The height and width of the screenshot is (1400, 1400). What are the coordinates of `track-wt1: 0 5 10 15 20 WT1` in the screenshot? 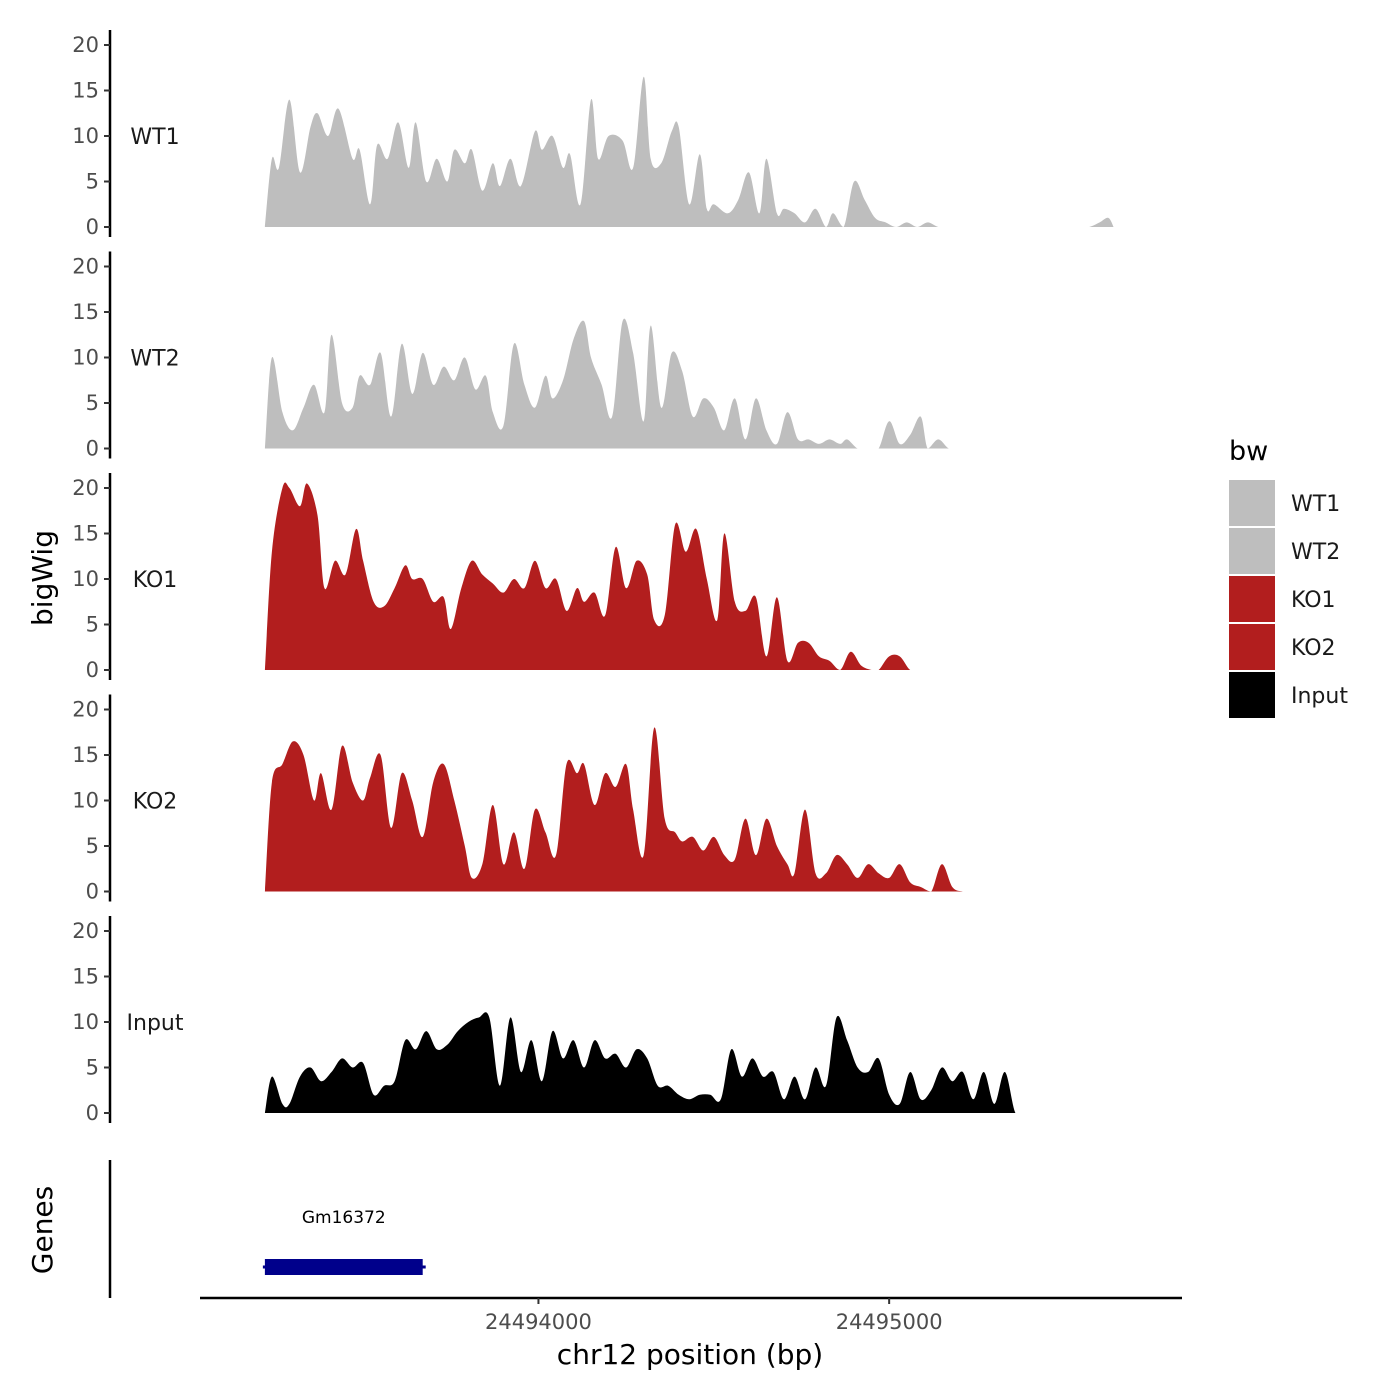 It's located at (593, 134).